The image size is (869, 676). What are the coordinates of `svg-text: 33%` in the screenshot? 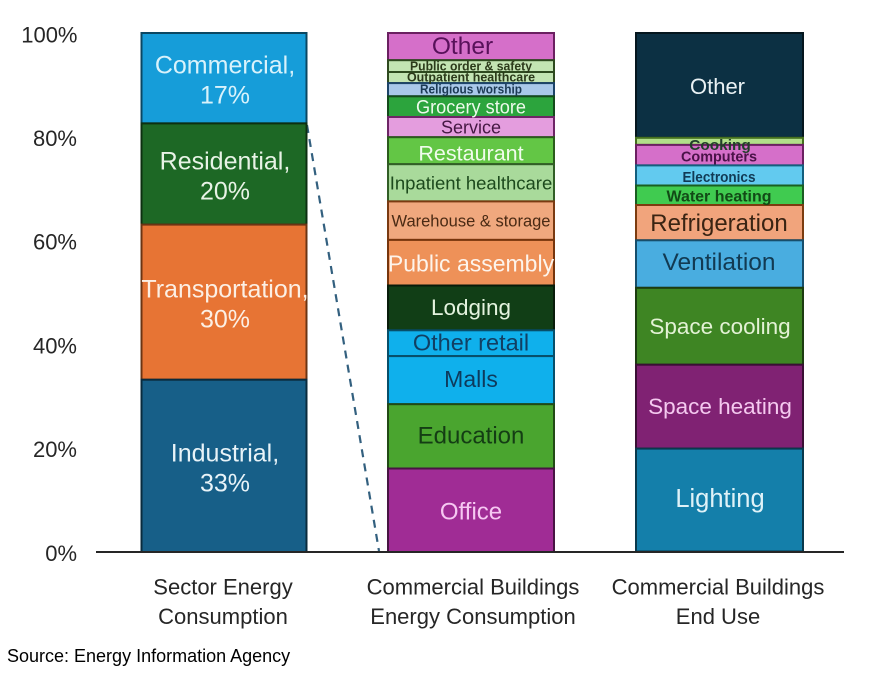 It's located at (225, 483).